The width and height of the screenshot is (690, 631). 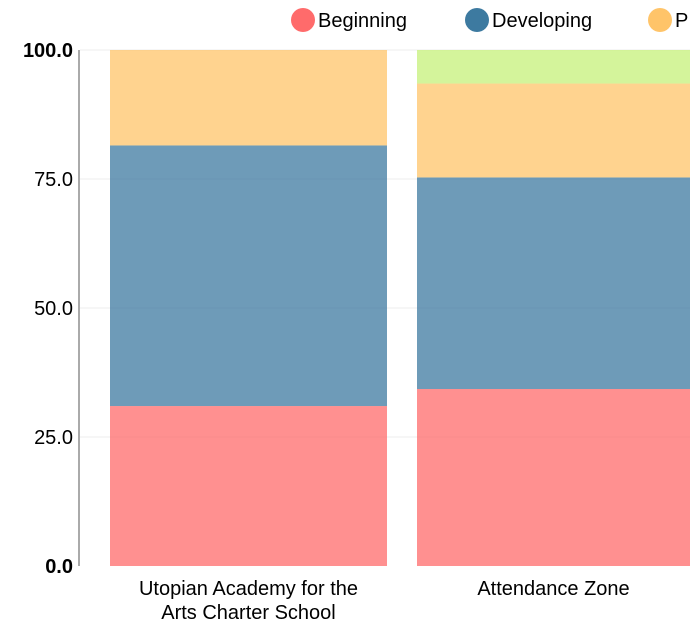 I want to click on y-tick-labels: 0.0 25.0 50.0 75.0 100.0, so click(x=48, y=309).